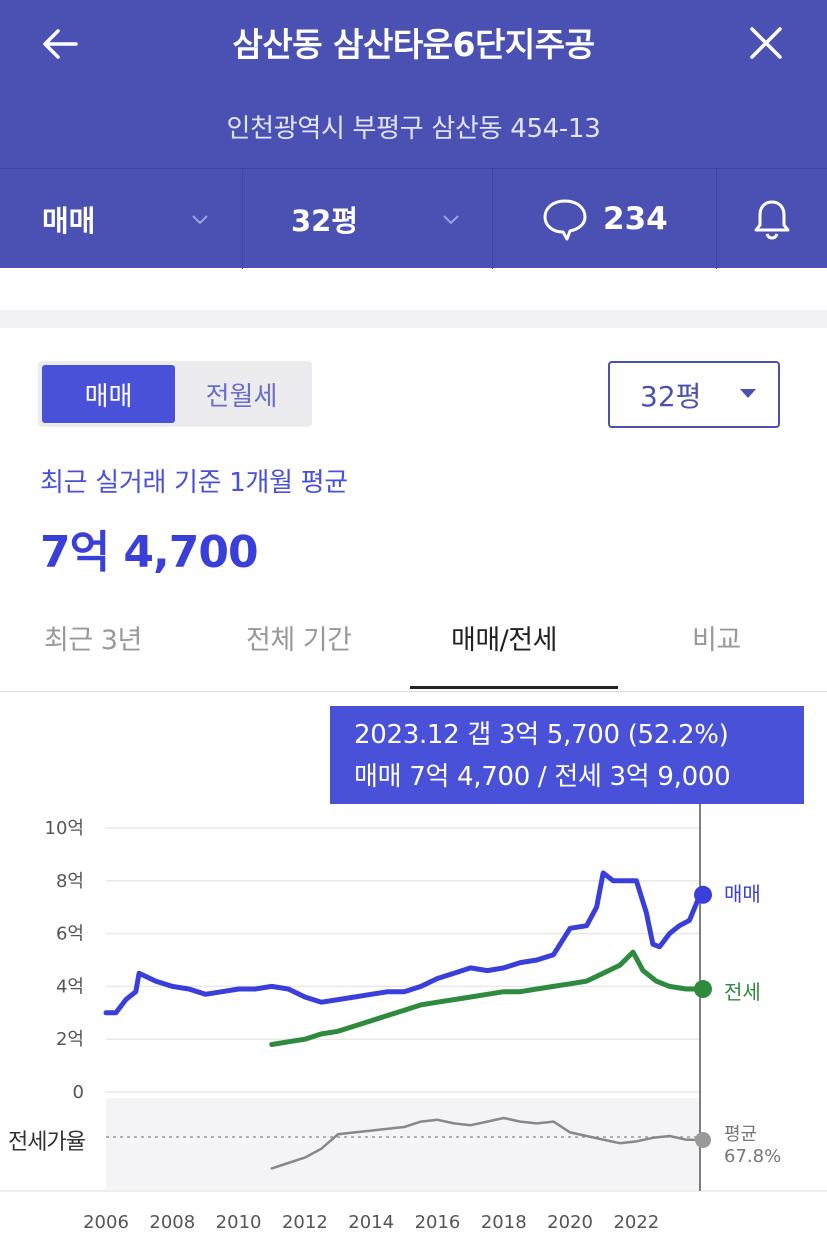 Image resolution: width=827 pixels, height=1251 pixels. I want to click on bell-icon, so click(772, 220).